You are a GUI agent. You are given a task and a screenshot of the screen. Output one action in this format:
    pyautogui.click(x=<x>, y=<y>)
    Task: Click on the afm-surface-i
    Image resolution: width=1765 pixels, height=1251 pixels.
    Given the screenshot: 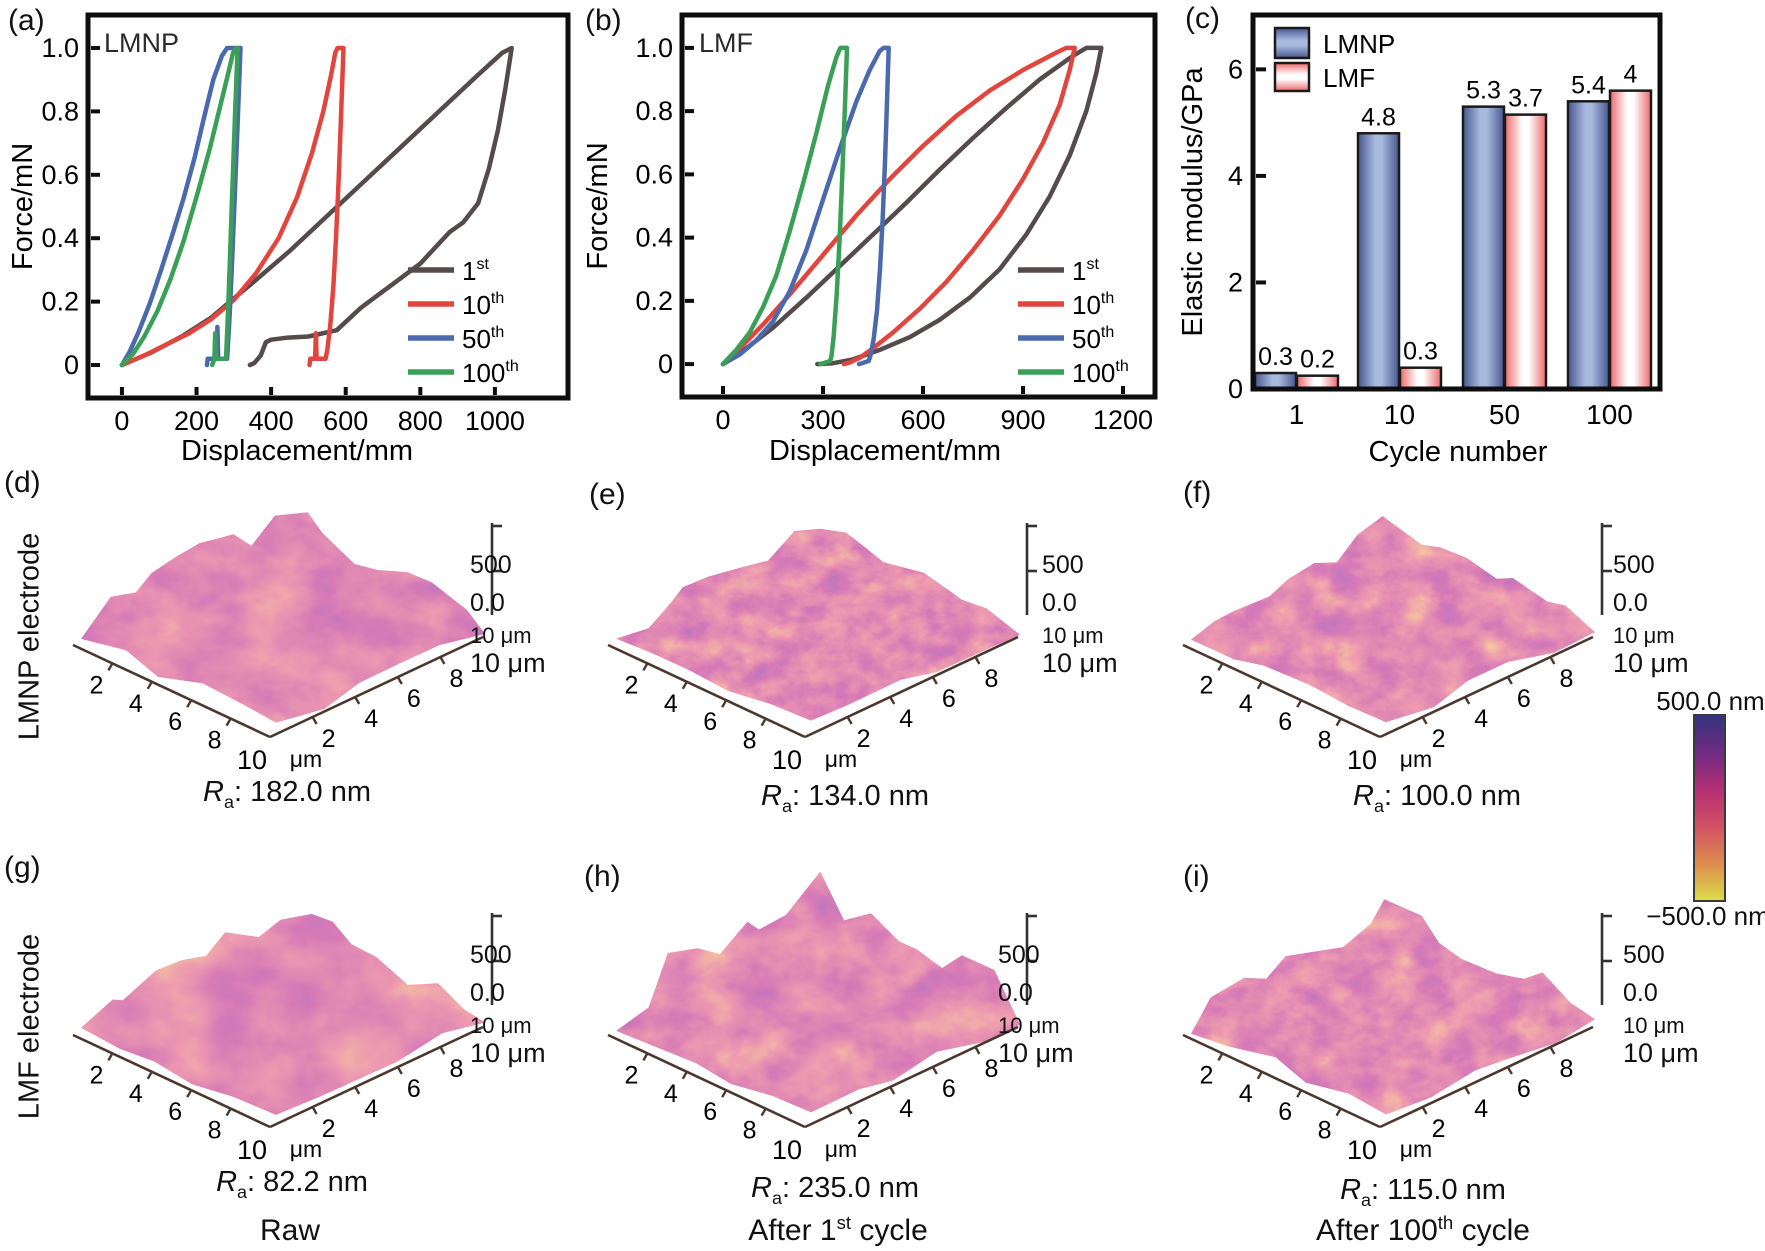 What is the action you would take?
    pyautogui.click(x=1393, y=1007)
    